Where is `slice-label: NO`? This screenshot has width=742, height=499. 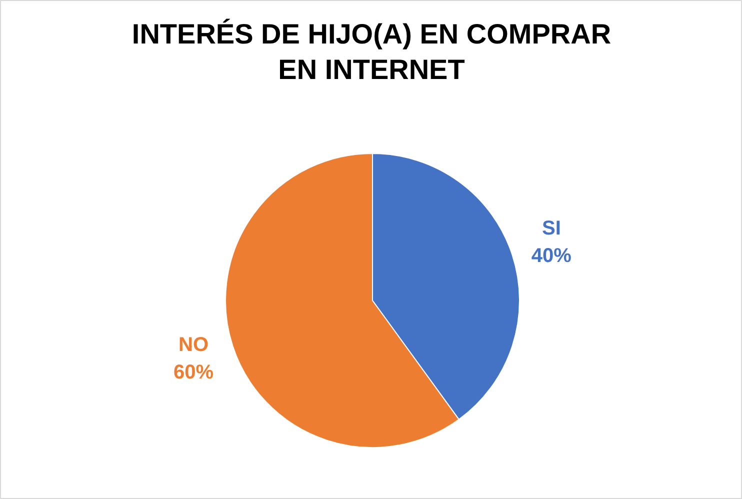
slice-label: NO is located at coordinates (193, 345).